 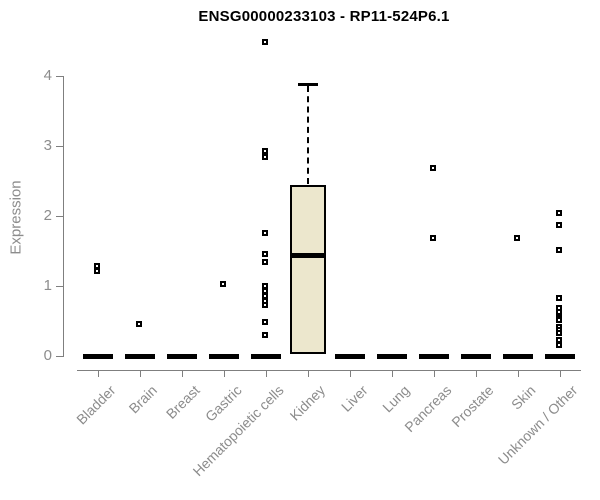 What do you see at coordinates (98, 356) in the screenshot?
I see `collapsed-box-bladder` at bounding box center [98, 356].